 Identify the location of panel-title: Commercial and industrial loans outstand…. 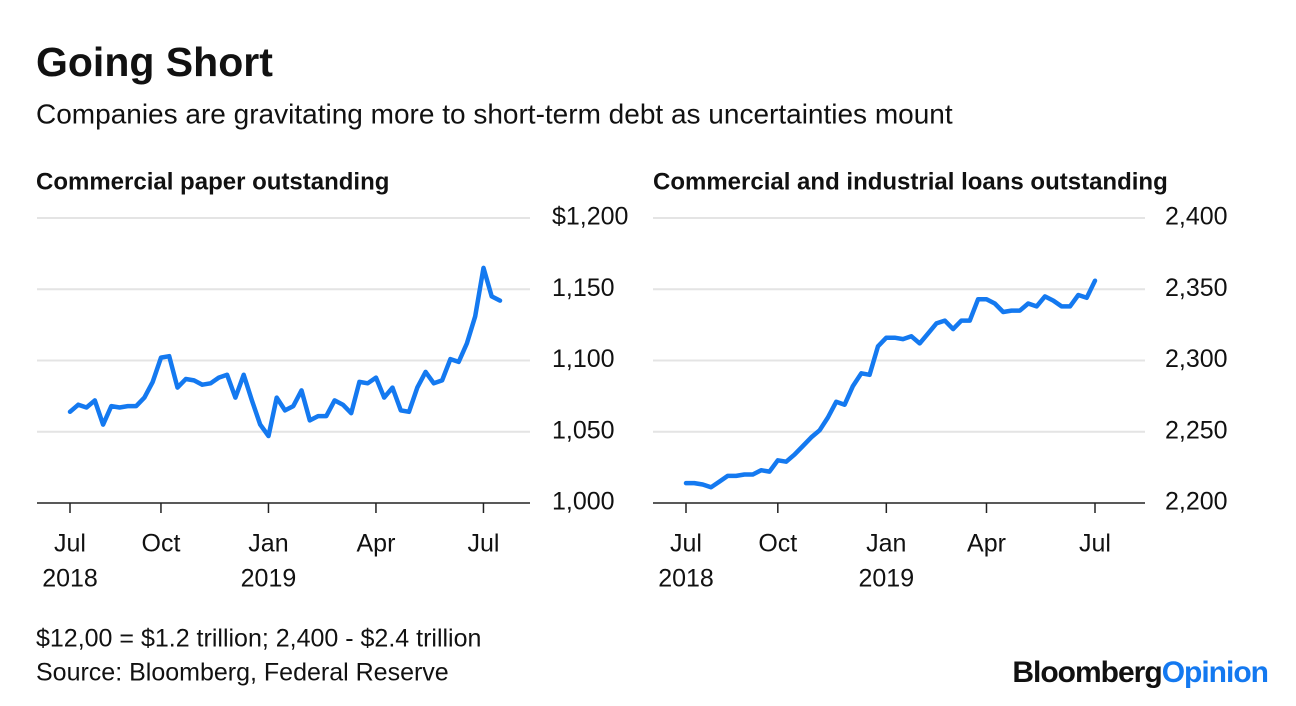
(910, 181).